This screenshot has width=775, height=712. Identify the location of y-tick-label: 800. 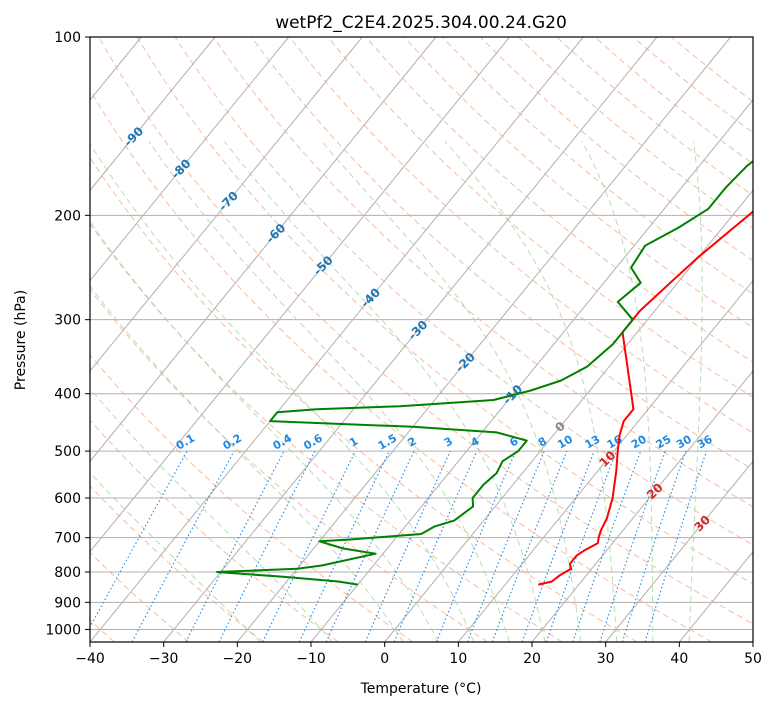
(67, 573).